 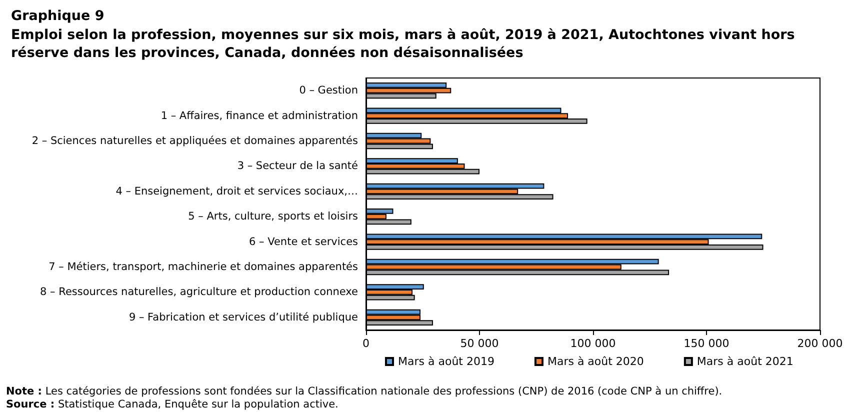 I want to click on x-tick-label: 150 000, so click(x=707, y=343).